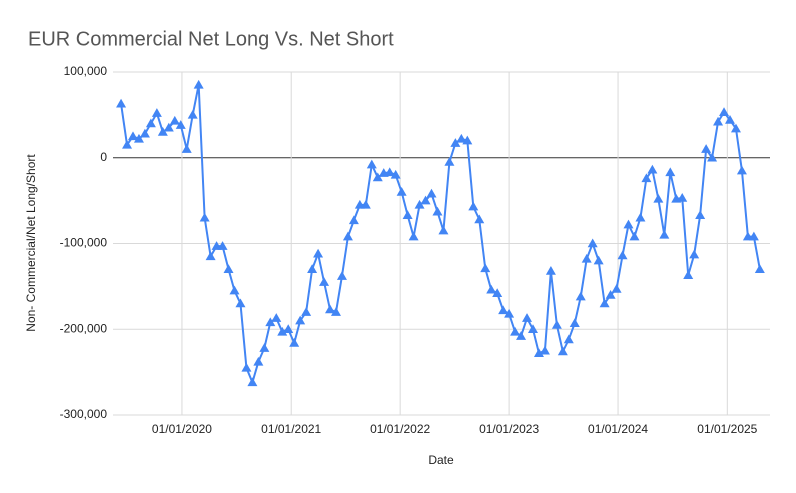 This screenshot has height=493, width=796. What do you see at coordinates (211, 39) in the screenshot?
I see `chart-title: EUR Commercial Net Long Vs. Net Short` at bounding box center [211, 39].